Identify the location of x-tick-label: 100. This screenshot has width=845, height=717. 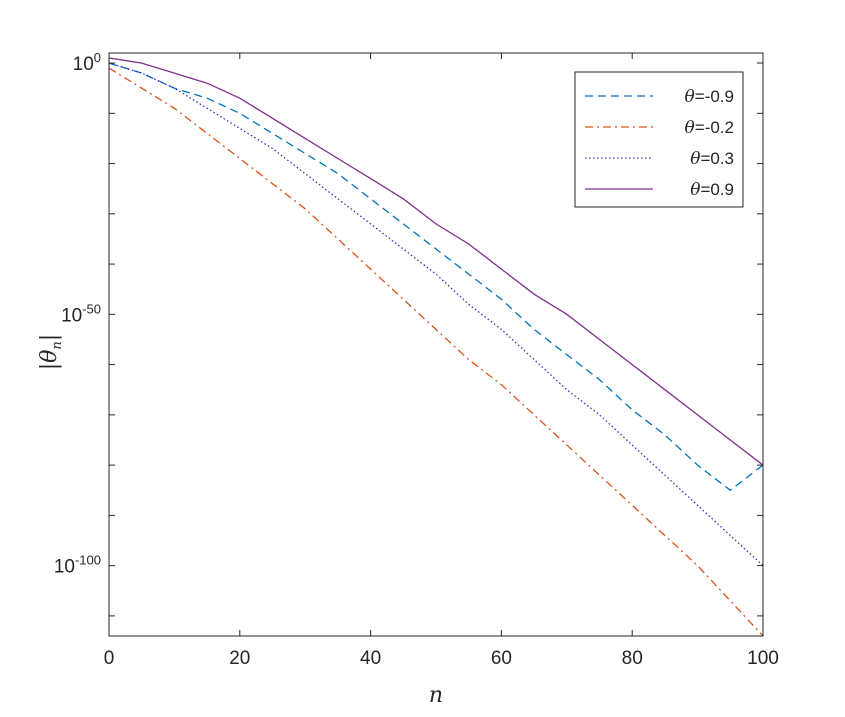
(763, 658).